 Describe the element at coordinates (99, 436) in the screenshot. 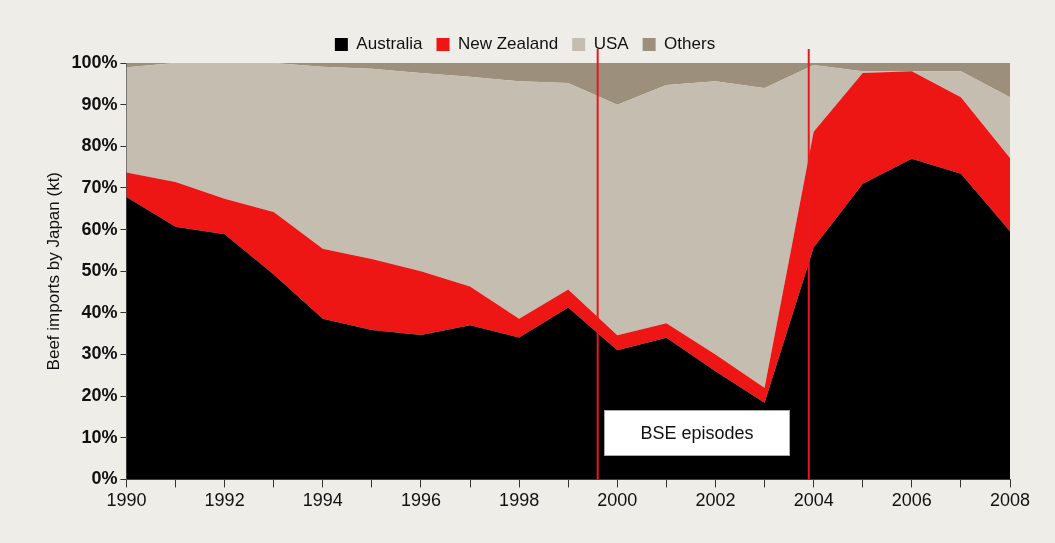

I see `y-tick-label: 10%` at that location.